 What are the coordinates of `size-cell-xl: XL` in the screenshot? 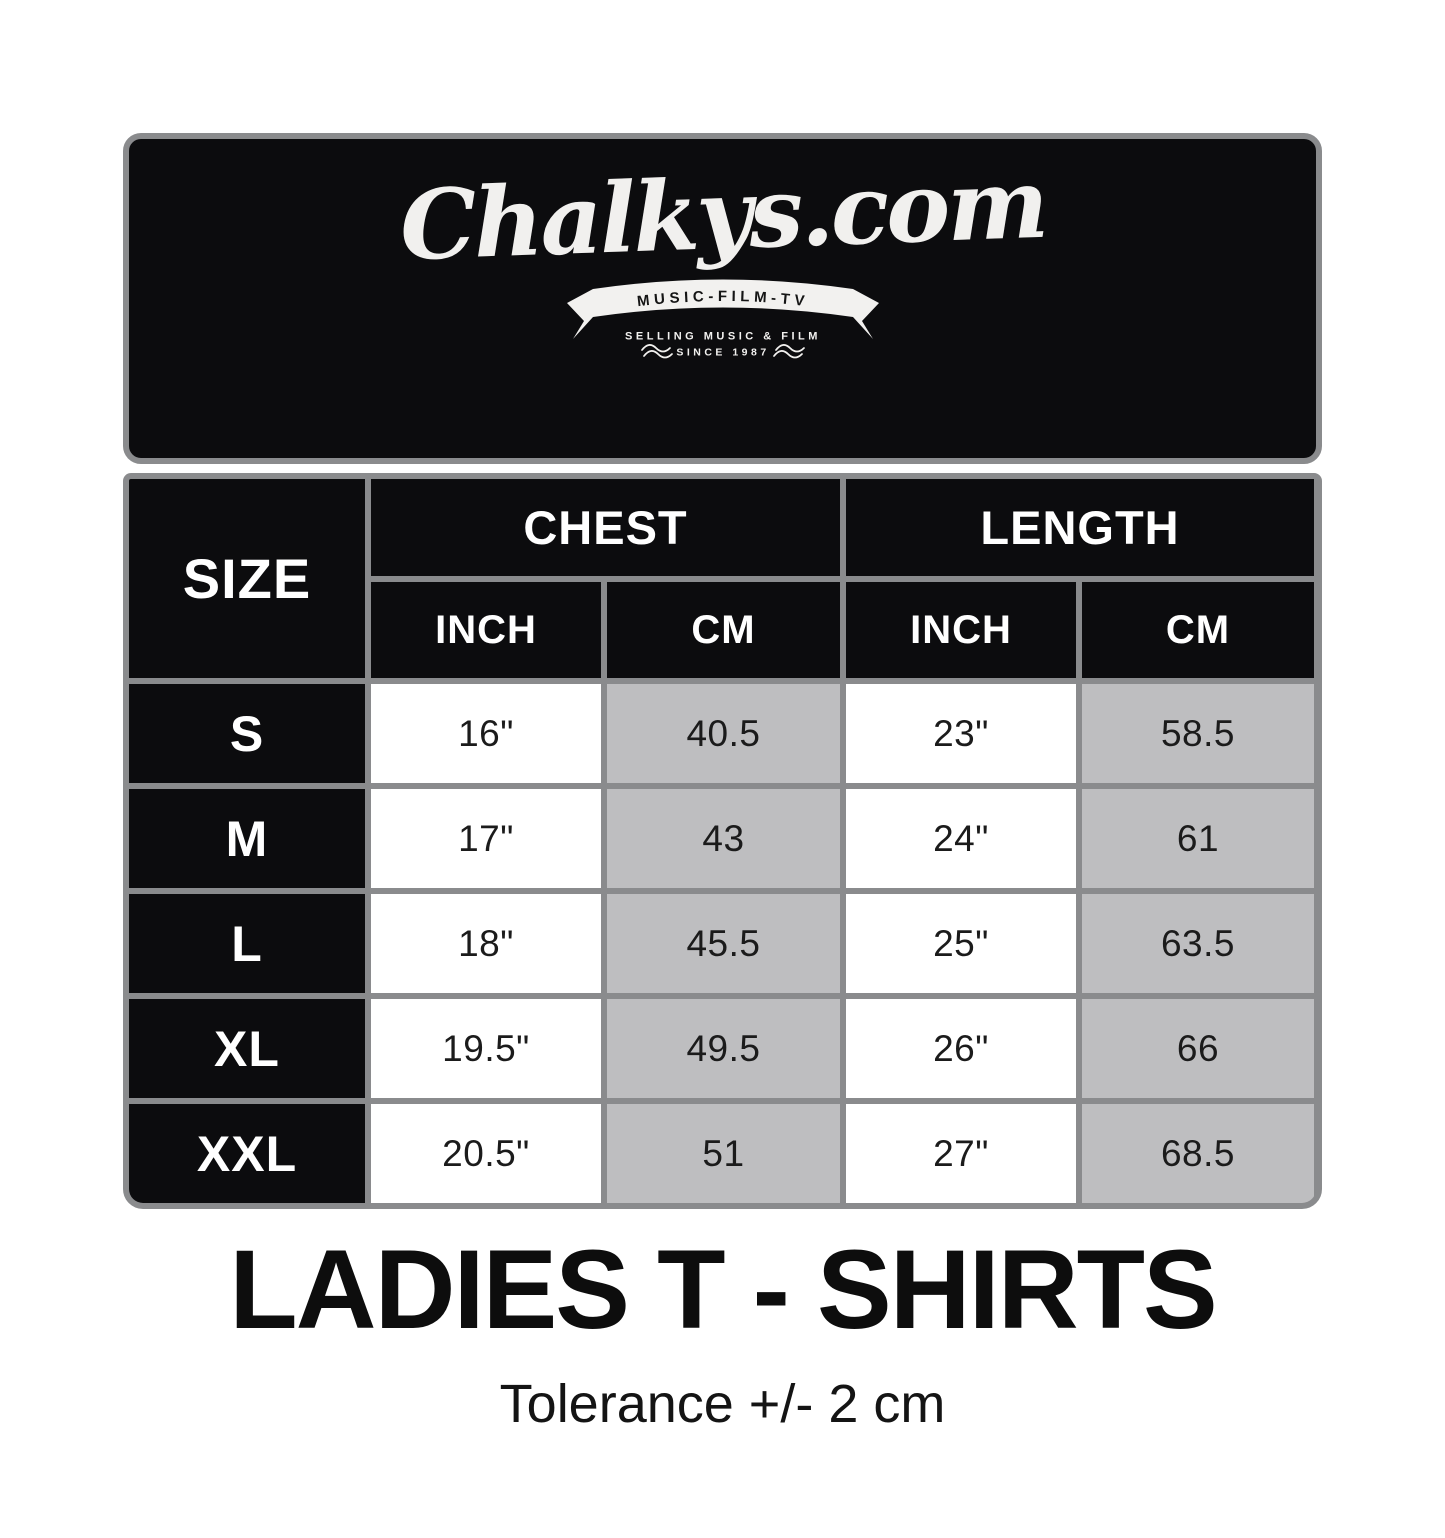 It's located at (247, 1048).